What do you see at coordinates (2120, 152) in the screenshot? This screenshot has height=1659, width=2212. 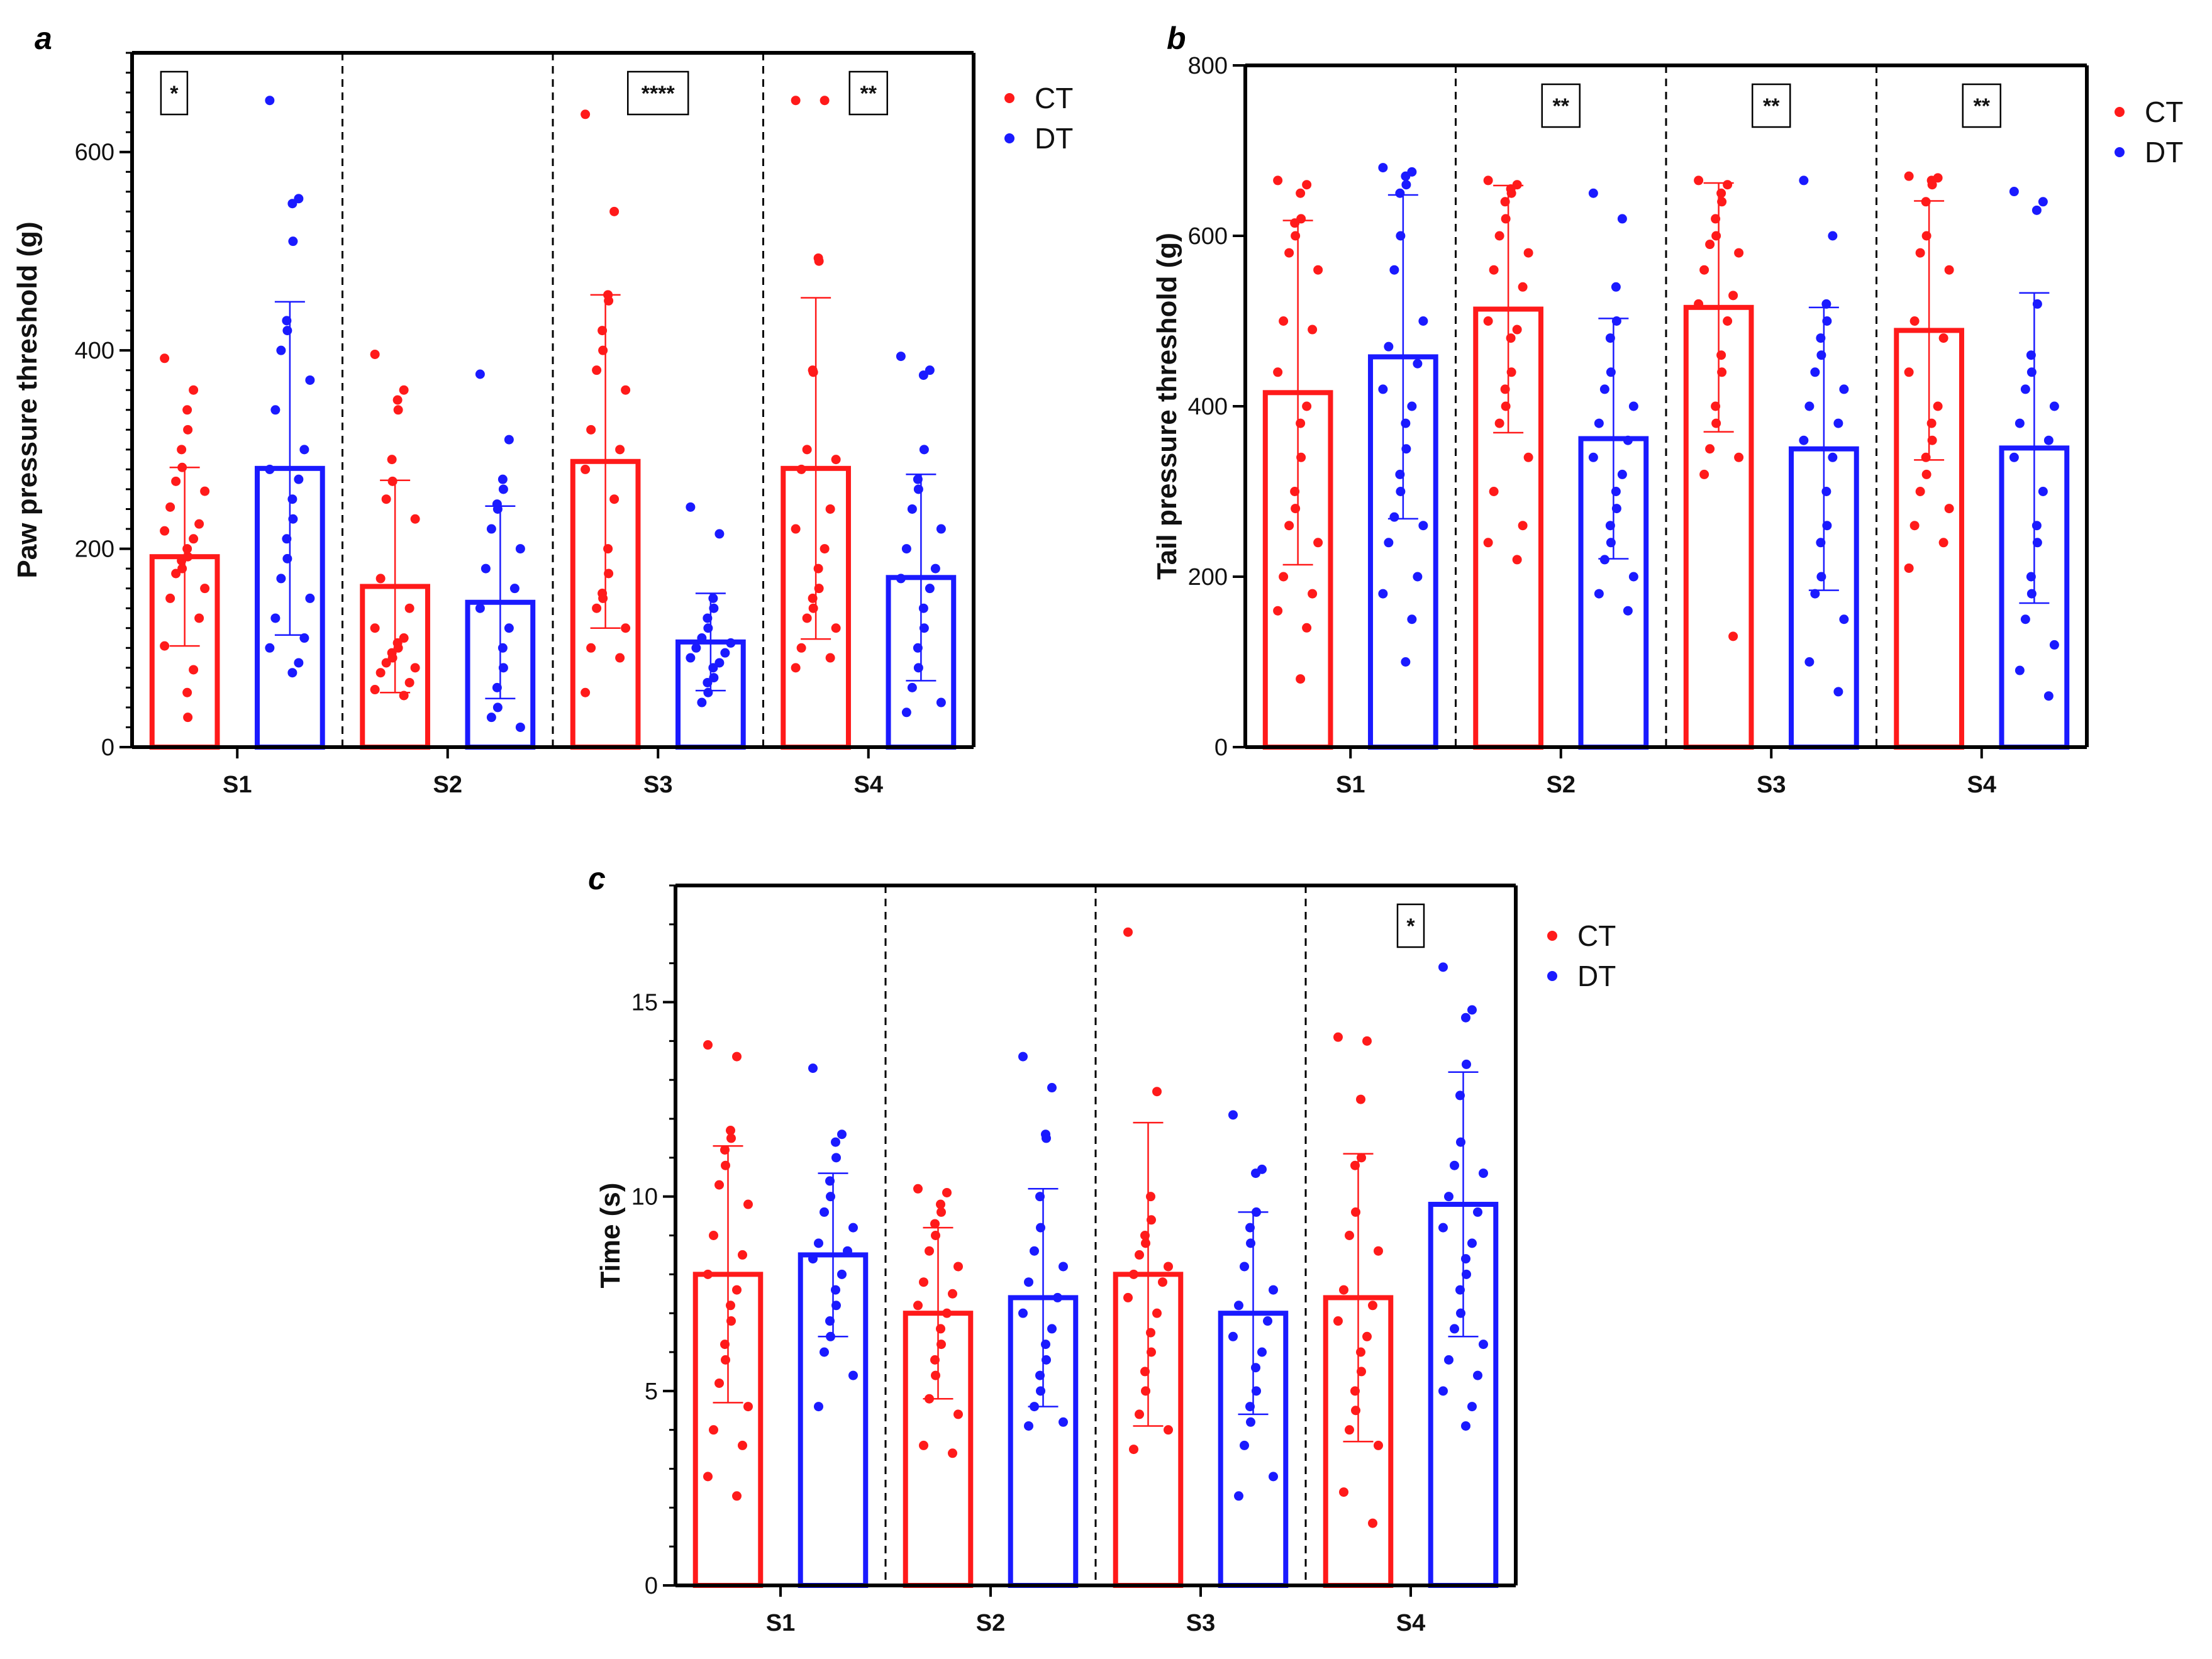 I see `legend-marker-dt` at bounding box center [2120, 152].